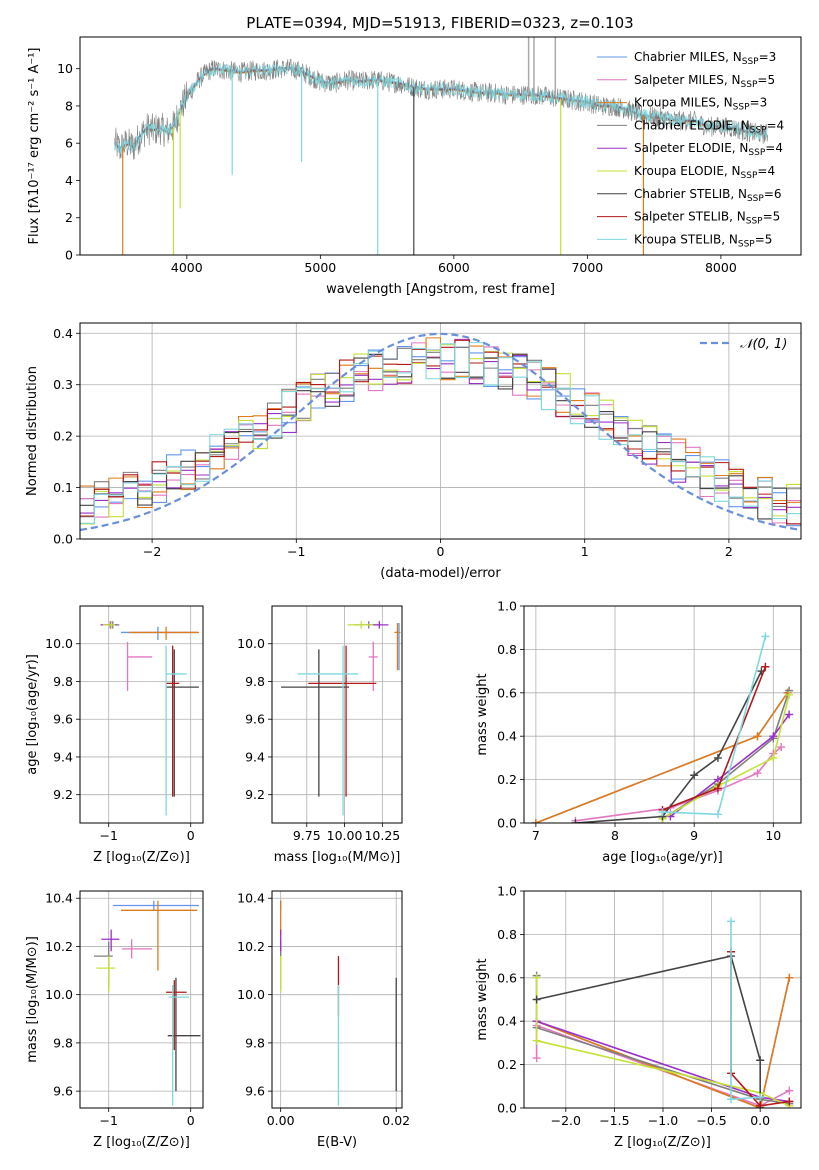 This screenshot has width=819, height=1170. What do you see at coordinates (337, 857) in the screenshot?
I see `x-axis-label: mass [log₁₀(M/M⊙)]` at bounding box center [337, 857].